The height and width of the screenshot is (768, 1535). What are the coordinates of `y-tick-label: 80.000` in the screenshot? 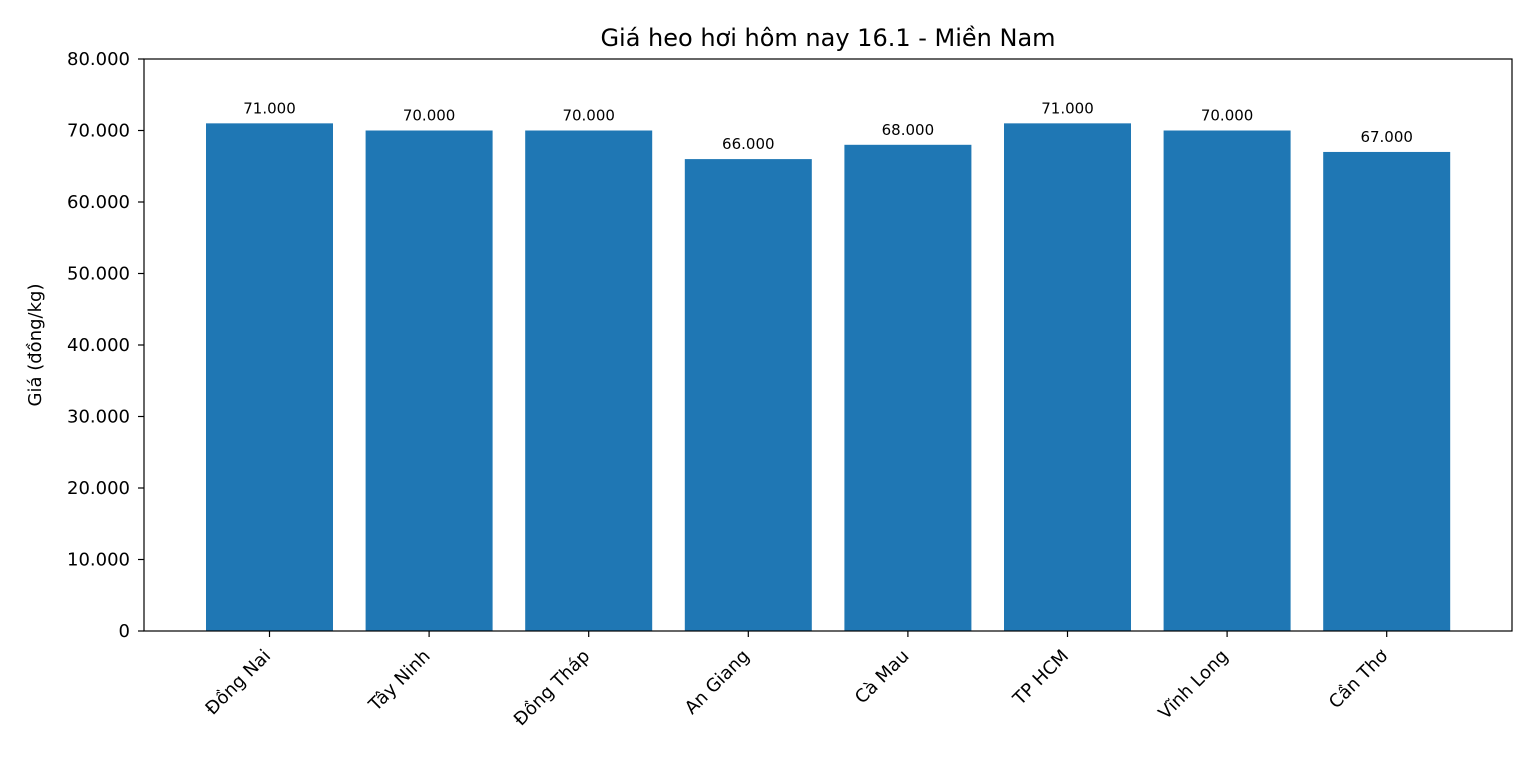 It's located at (98, 59).